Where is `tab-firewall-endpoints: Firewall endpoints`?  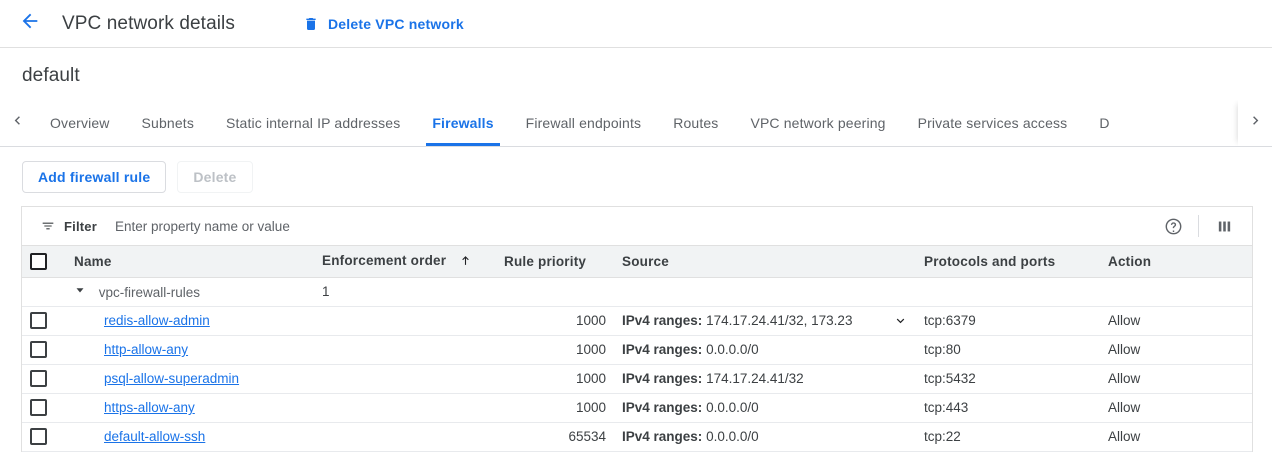 tab-firewall-endpoints: Firewall endpoints is located at coordinates (584, 123).